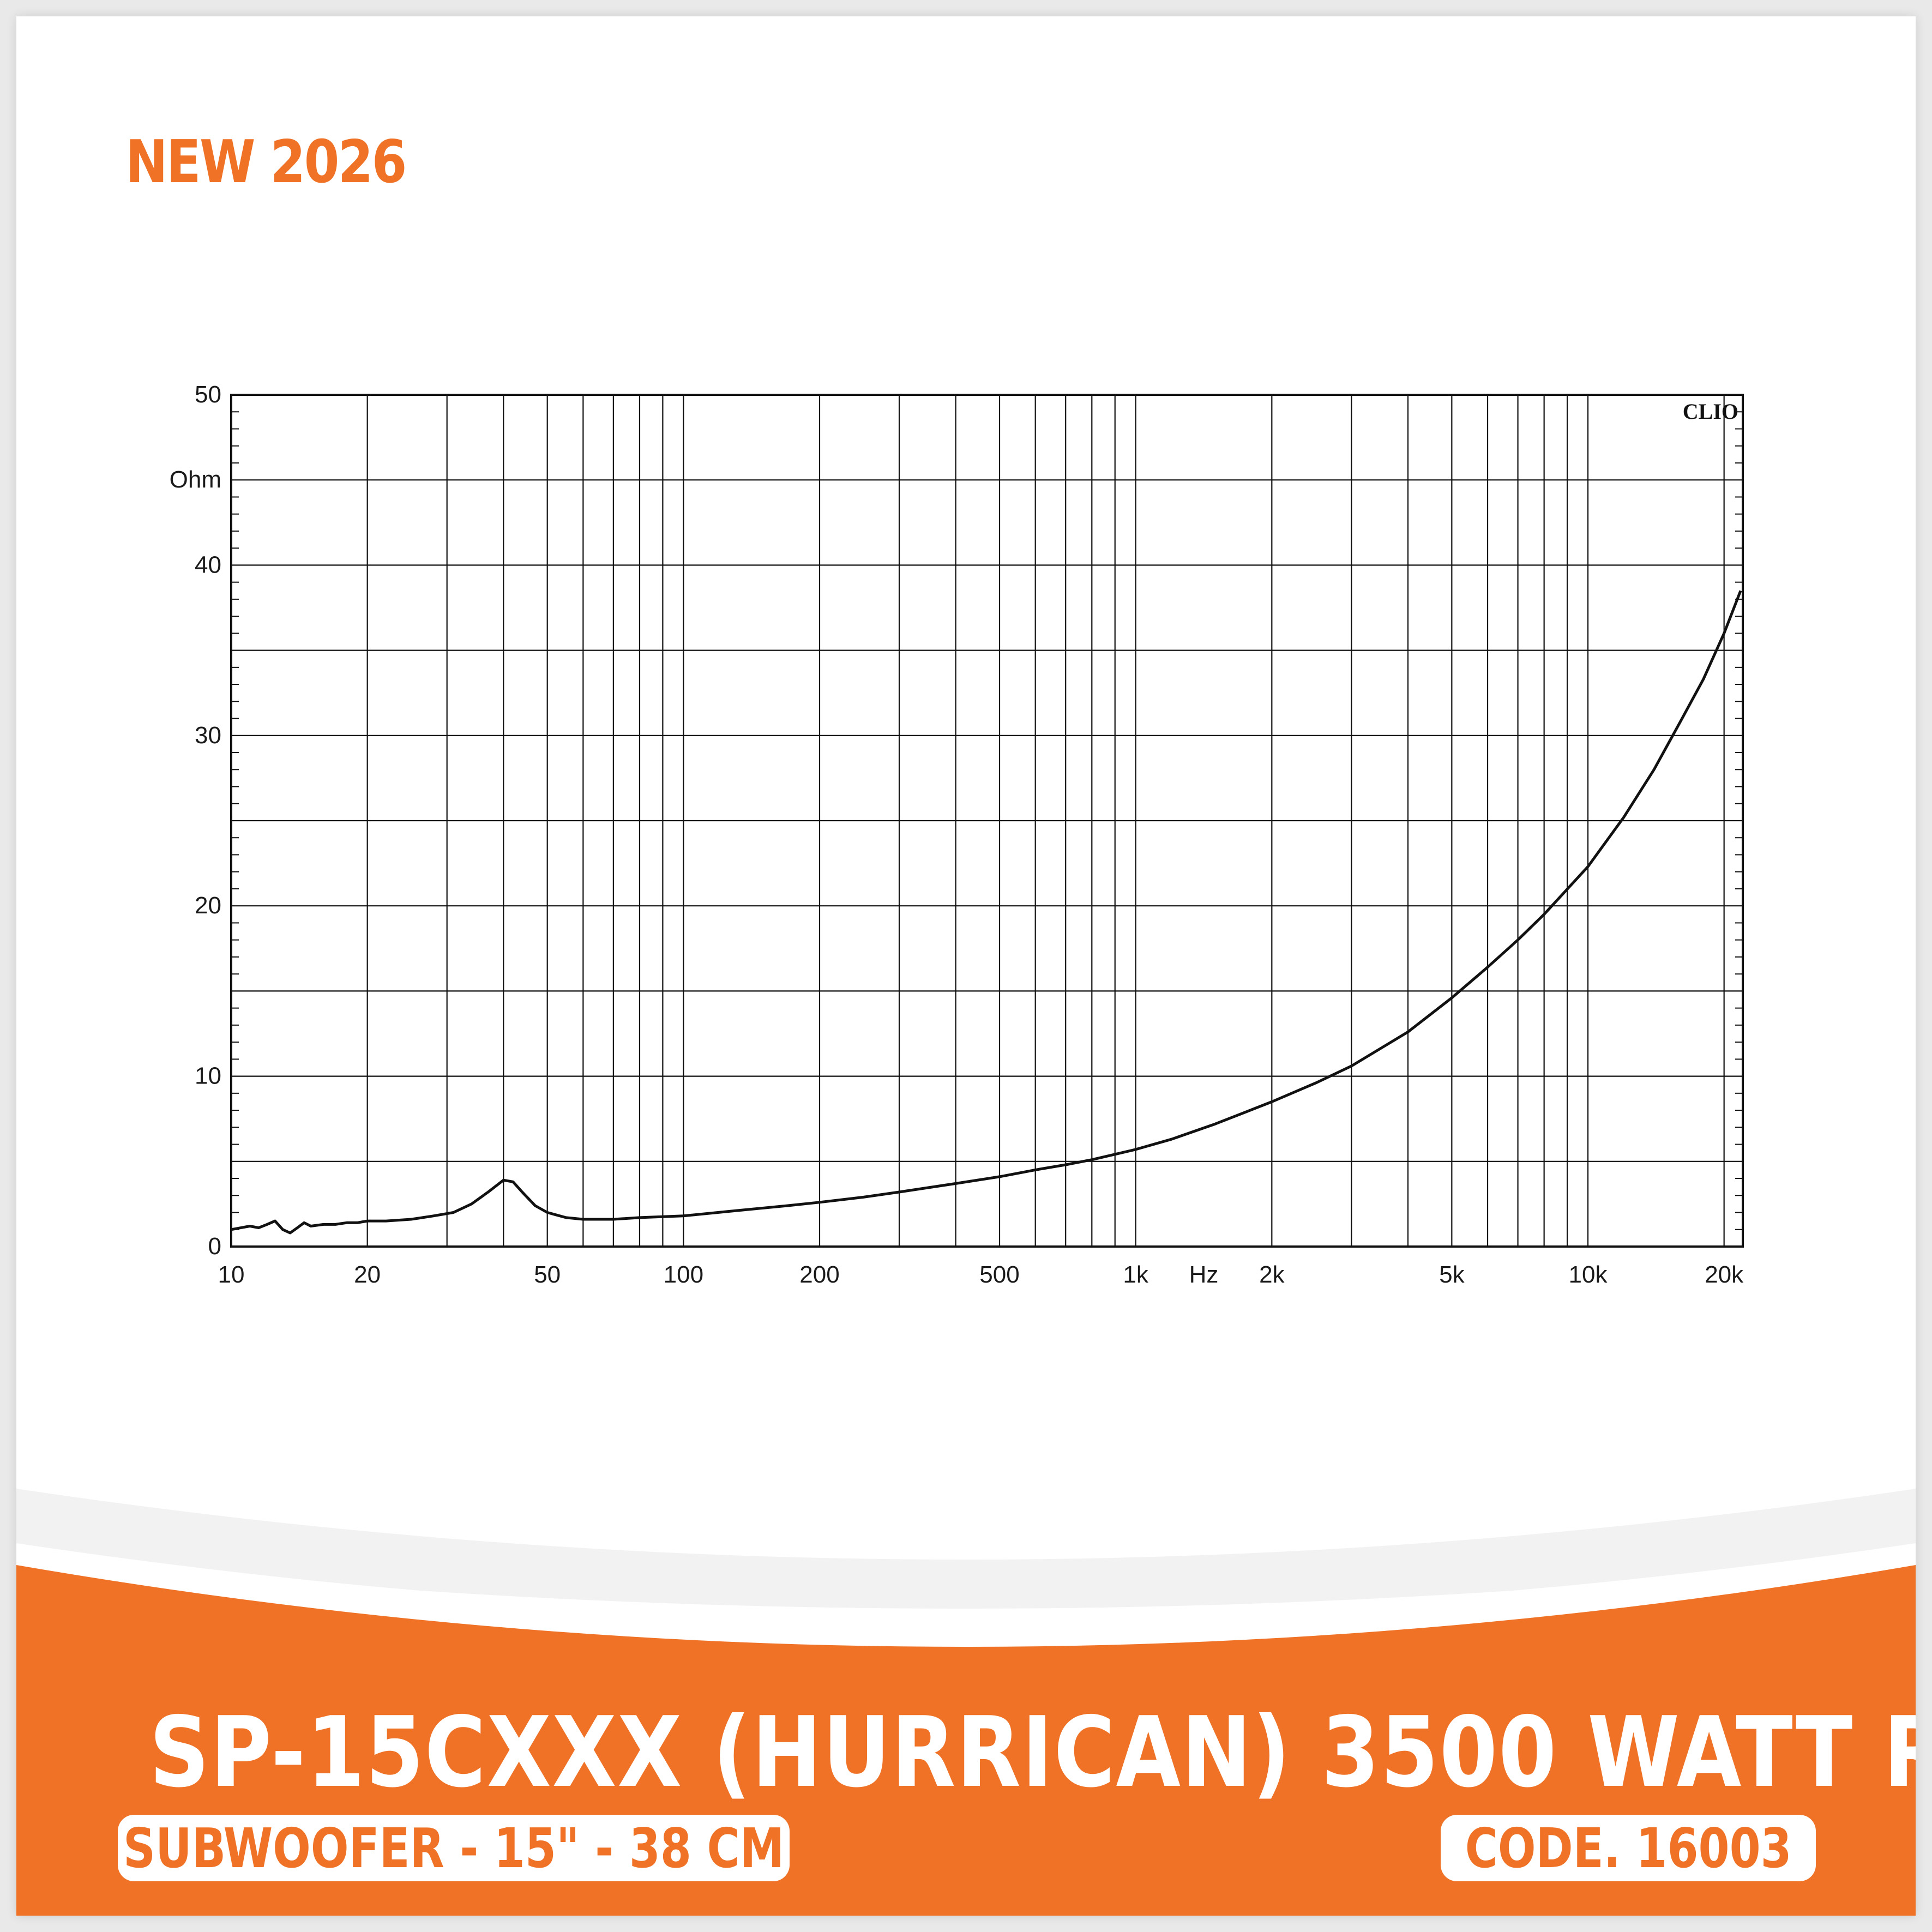 Image resolution: width=1932 pixels, height=1932 pixels. Describe the element at coordinates (1452, 1274) in the screenshot. I see `x-tick-label: 5k` at that location.